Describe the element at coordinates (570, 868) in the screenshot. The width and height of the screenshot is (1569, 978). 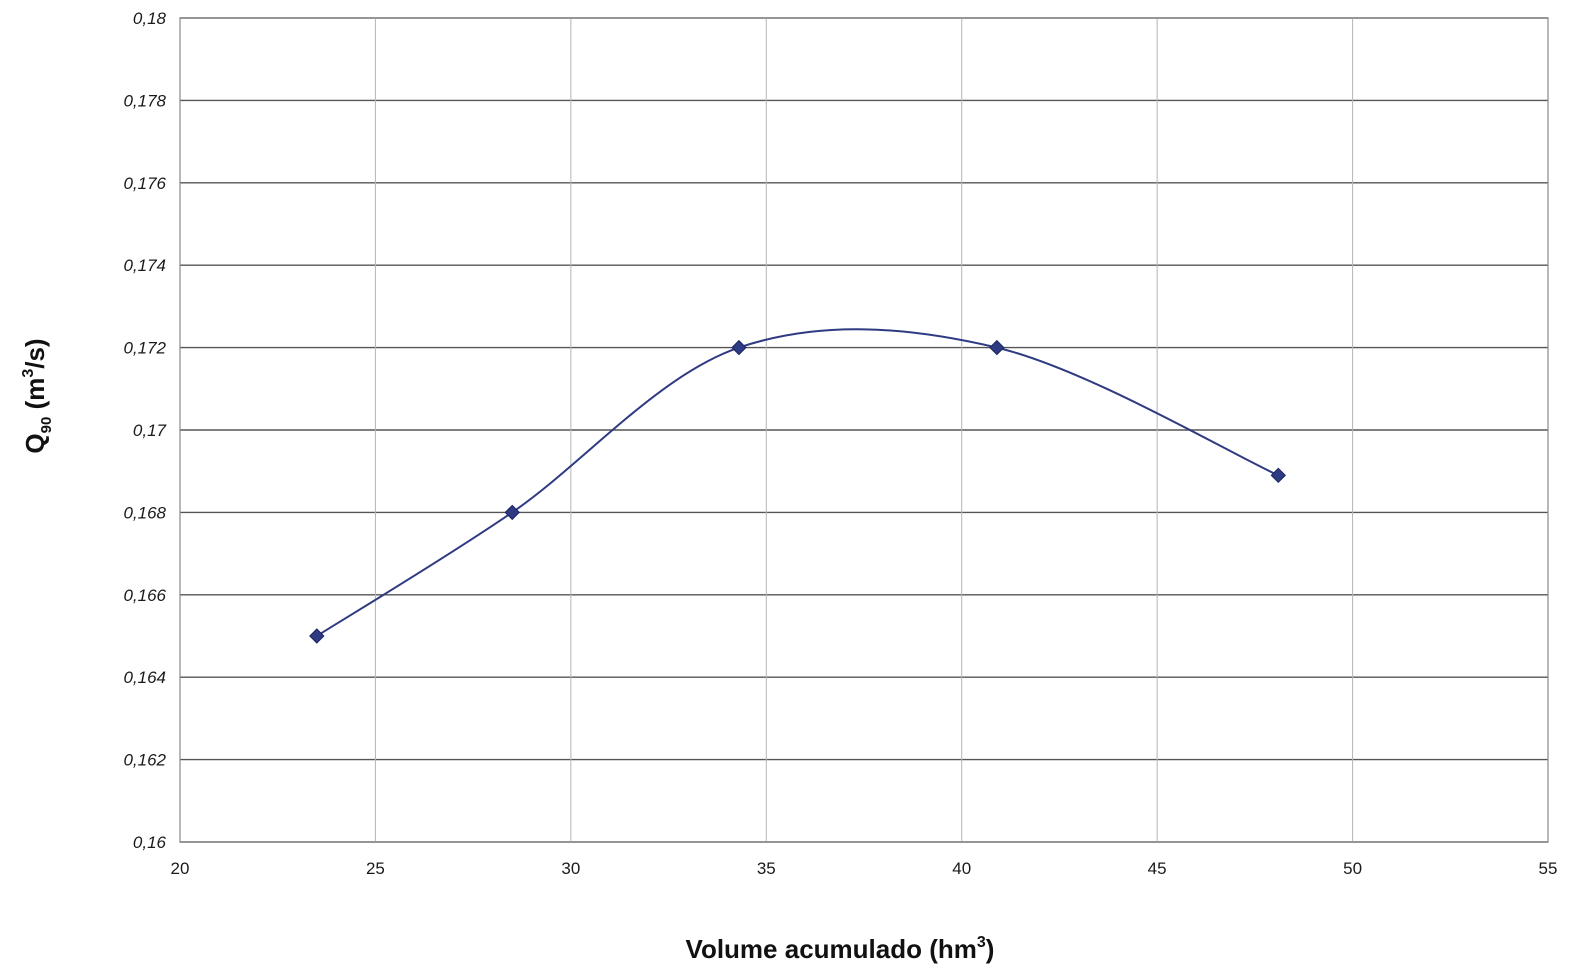
I see `x-tick-label: 30` at that location.